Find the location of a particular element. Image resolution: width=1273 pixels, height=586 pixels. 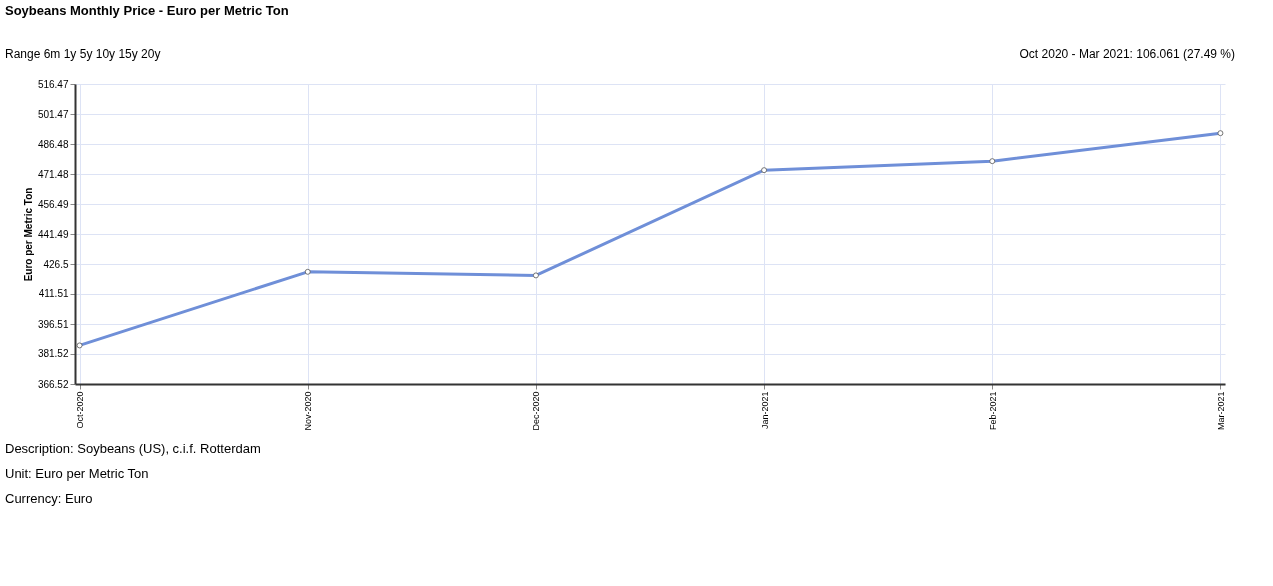

y-tick-label: 396.51 is located at coordinates (53, 324).